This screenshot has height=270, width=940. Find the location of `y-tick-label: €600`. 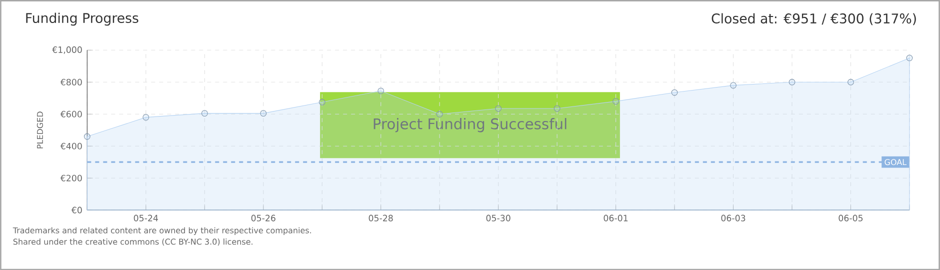

y-tick-label: €600 is located at coordinates (71, 114).